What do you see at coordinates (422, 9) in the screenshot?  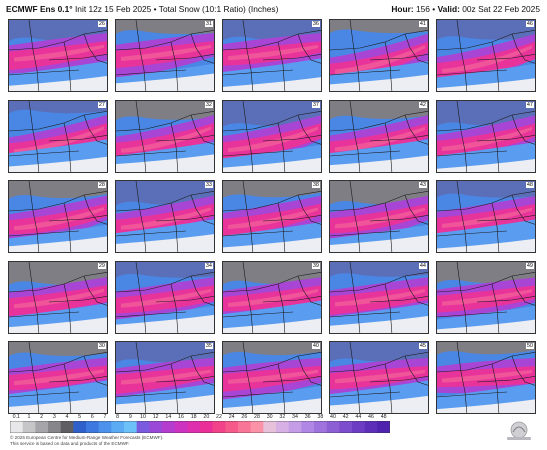 I see `hour-value: 156` at bounding box center [422, 9].